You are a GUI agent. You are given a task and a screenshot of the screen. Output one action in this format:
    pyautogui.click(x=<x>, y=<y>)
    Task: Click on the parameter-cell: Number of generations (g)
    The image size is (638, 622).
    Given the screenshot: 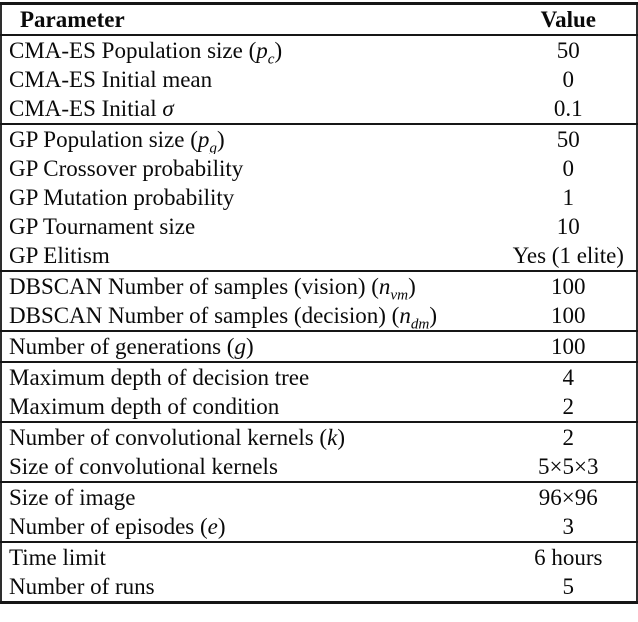 What is the action you would take?
    pyautogui.click(x=251, y=346)
    